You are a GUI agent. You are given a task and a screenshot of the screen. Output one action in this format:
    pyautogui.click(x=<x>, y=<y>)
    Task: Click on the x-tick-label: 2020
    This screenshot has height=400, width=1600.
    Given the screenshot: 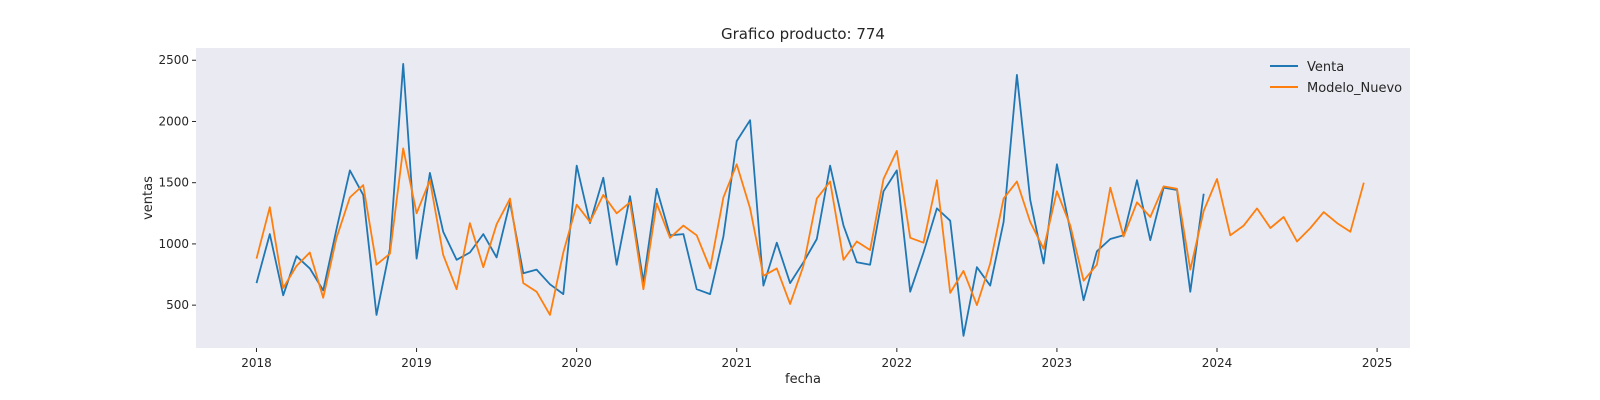 What is the action you would take?
    pyautogui.click(x=576, y=363)
    